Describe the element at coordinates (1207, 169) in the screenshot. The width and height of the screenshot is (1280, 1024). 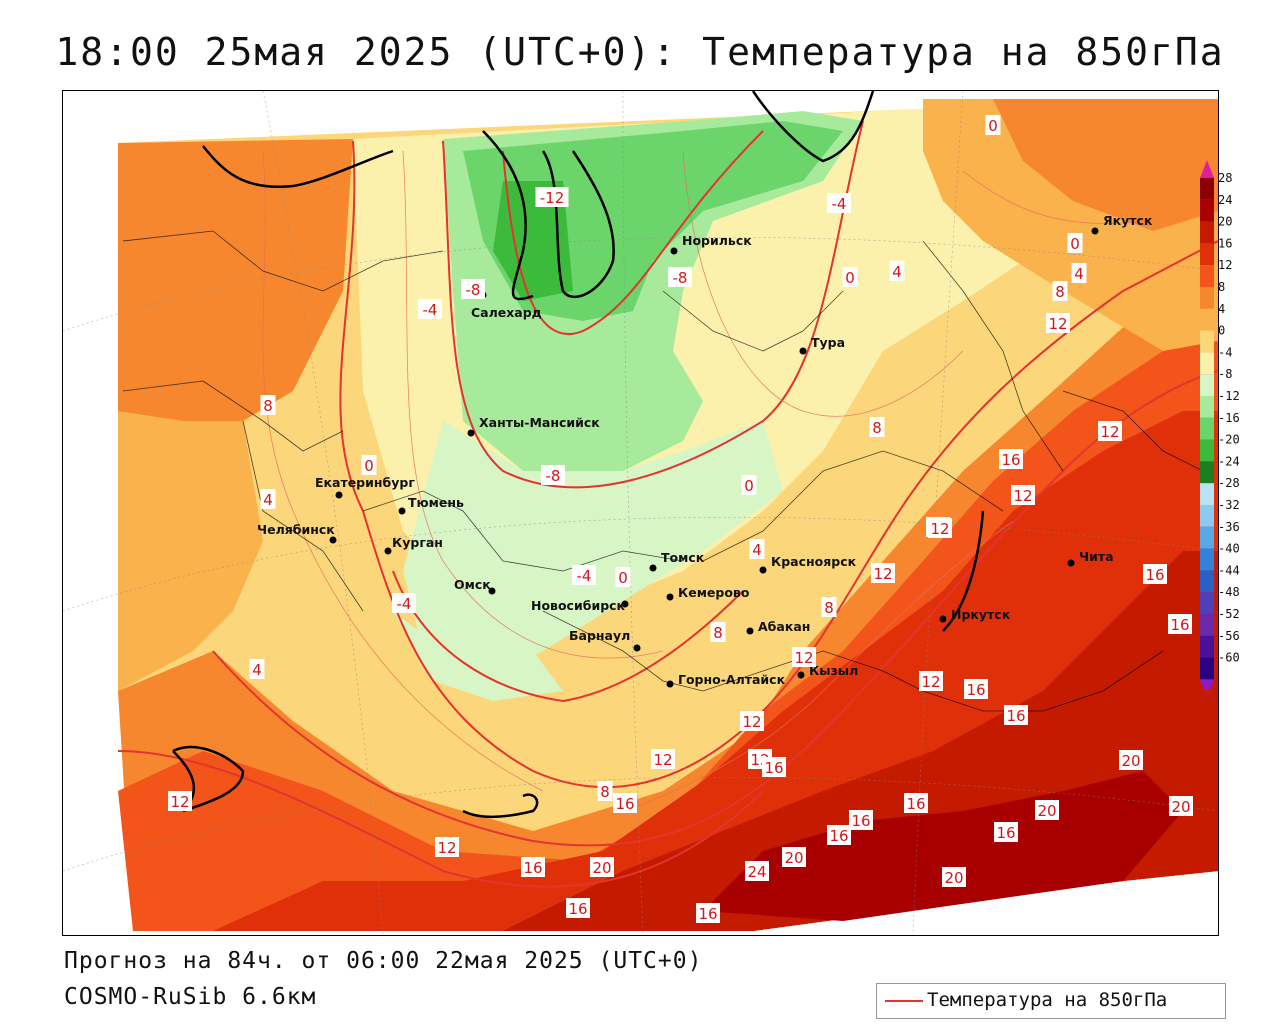
I see `scale-top-cap` at that location.